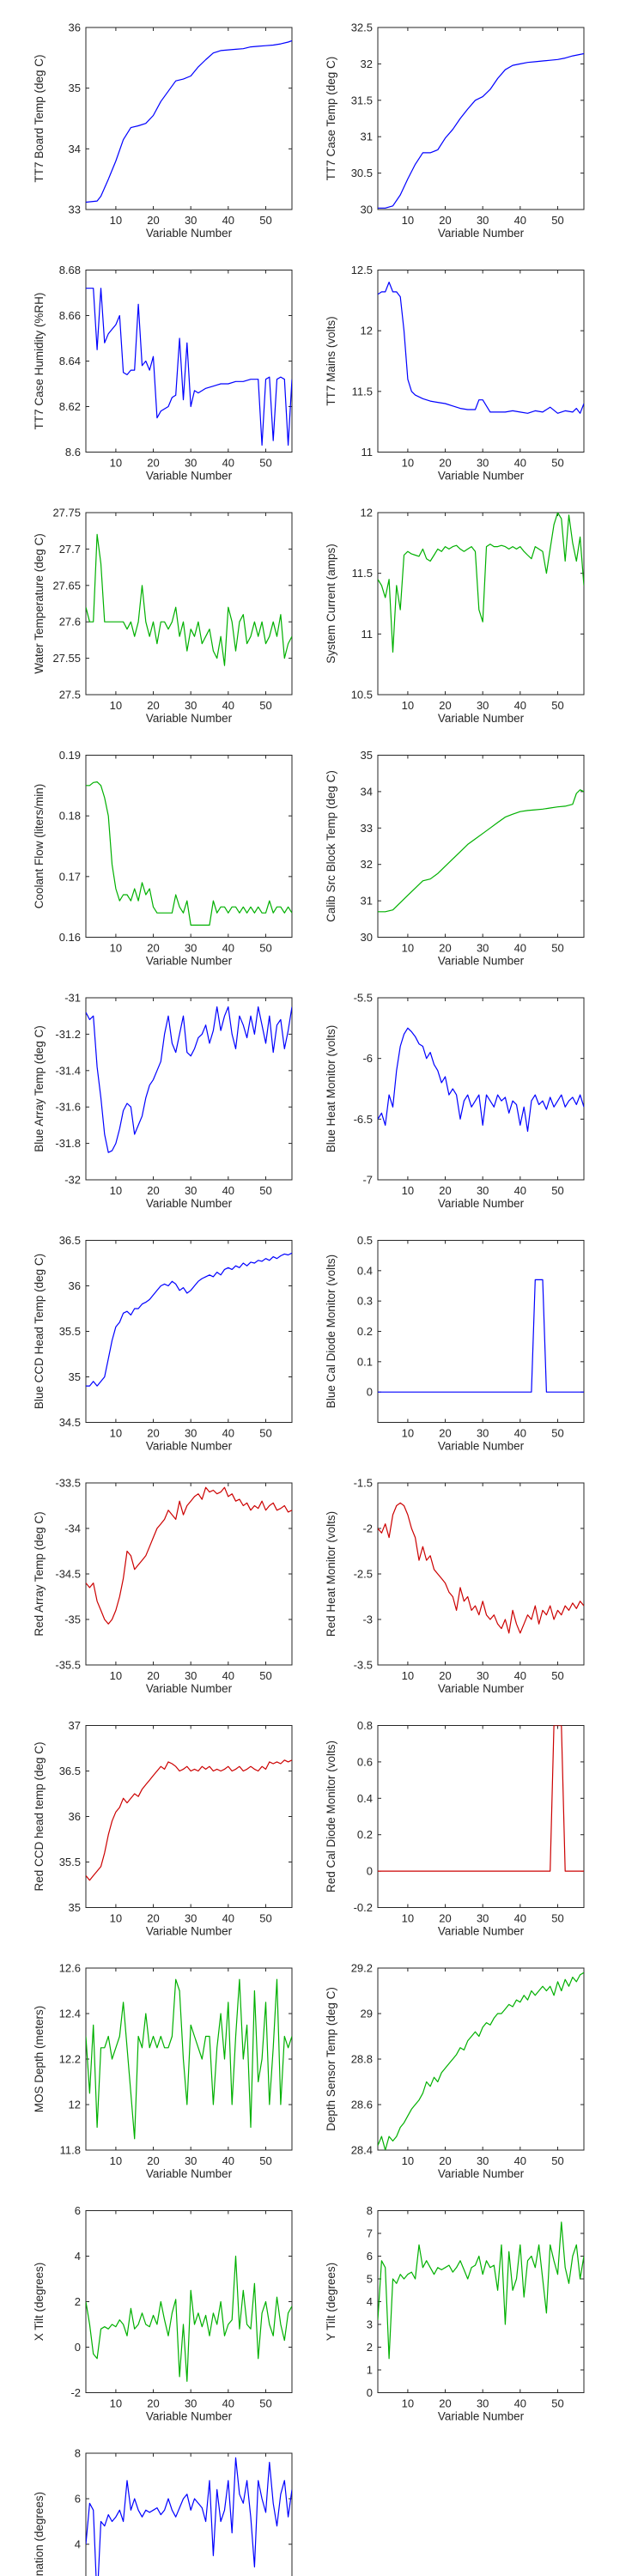 The image size is (644, 2576). Describe the element at coordinates (370, 2210) in the screenshot. I see `y-tick-label: 8` at that location.